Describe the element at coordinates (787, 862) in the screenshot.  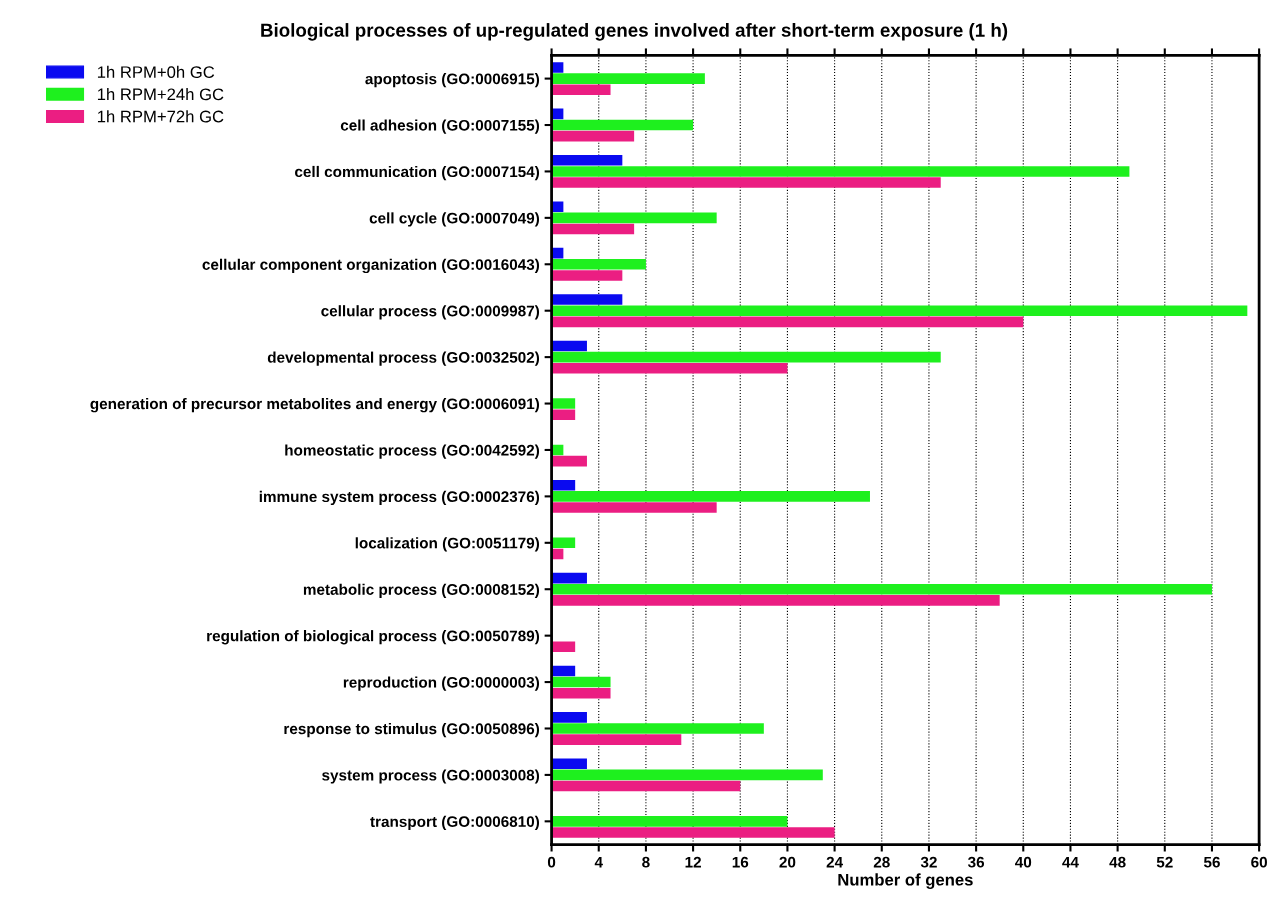
I see `x-tick-label: 20` at that location.